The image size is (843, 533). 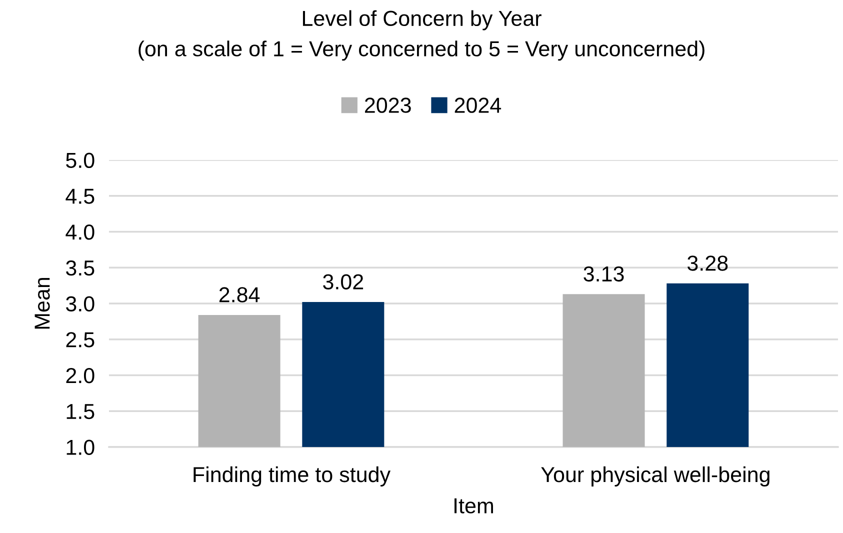 I want to click on data-label: 3.13, so click(x=604, y=274).